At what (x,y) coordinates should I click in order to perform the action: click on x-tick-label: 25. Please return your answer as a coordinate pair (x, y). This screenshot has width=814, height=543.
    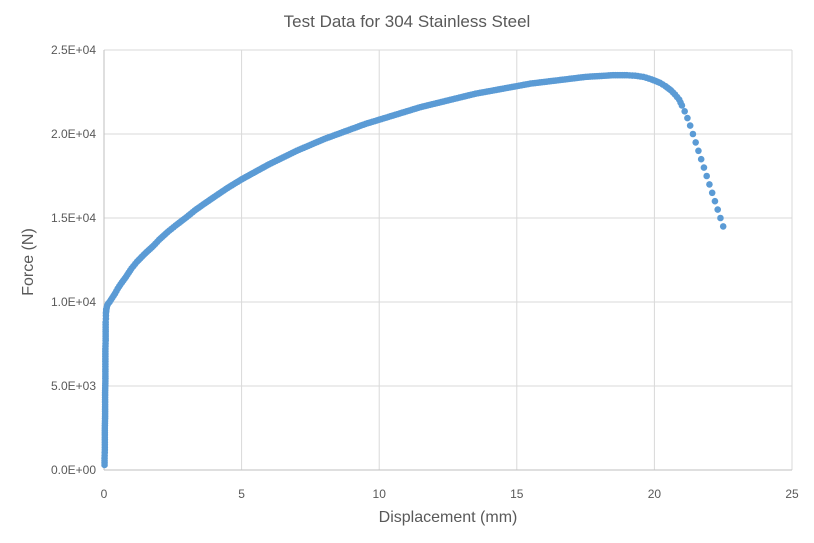
    Looking at the image, I should click on (792, 494).